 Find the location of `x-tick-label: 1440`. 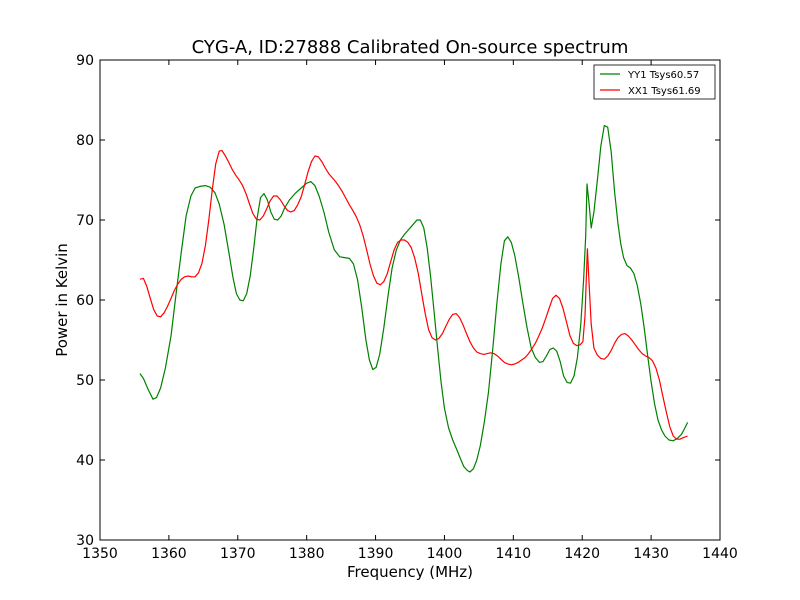

x-tick-label: 1440 is located at coordinates (720, 554).